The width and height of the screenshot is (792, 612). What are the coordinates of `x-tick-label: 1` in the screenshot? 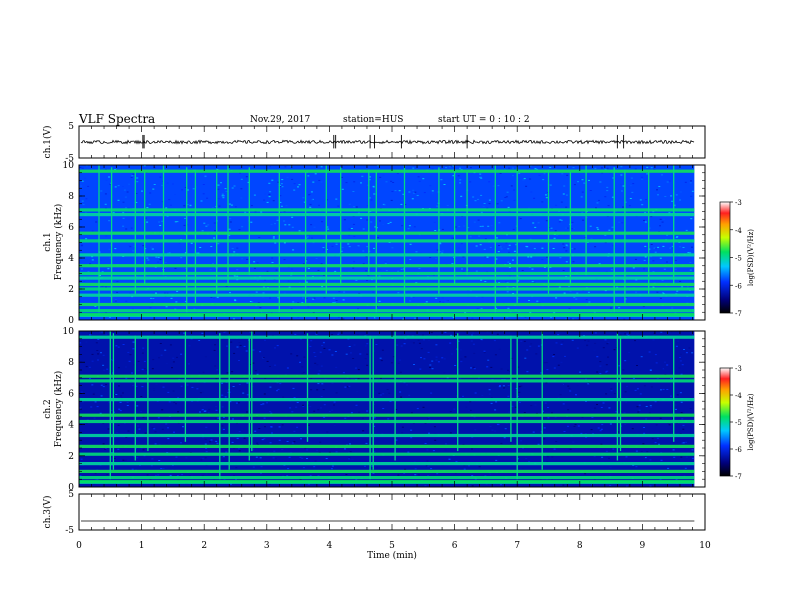 It's located at (142, 546).